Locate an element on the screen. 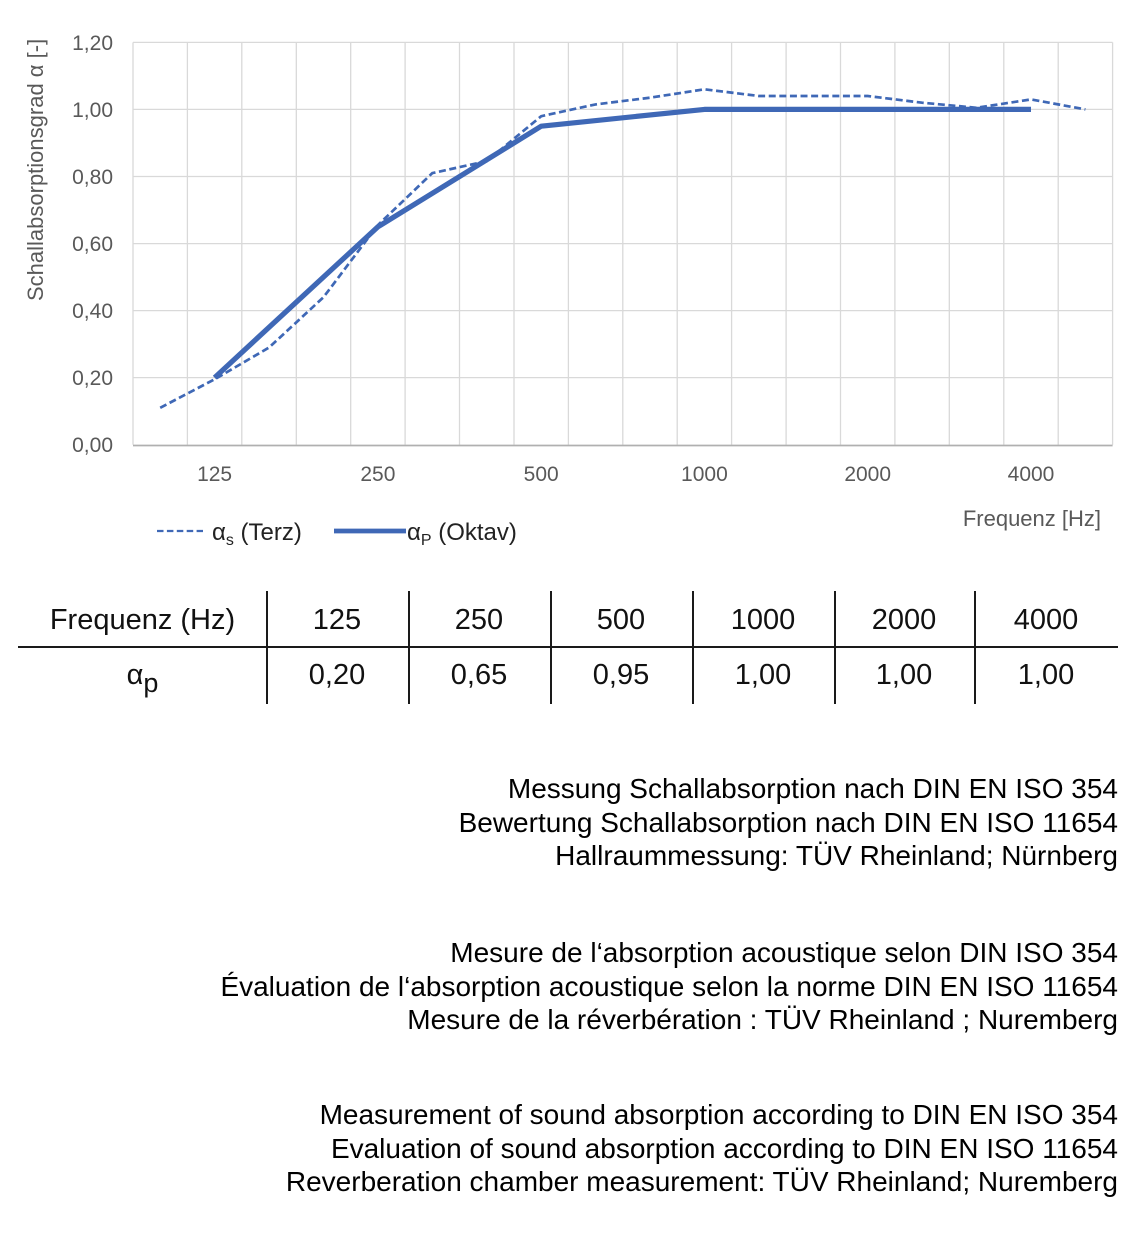 The image size is (1135, 1234). svg-text: αs (Terz) is located at coordinates (257, 534).